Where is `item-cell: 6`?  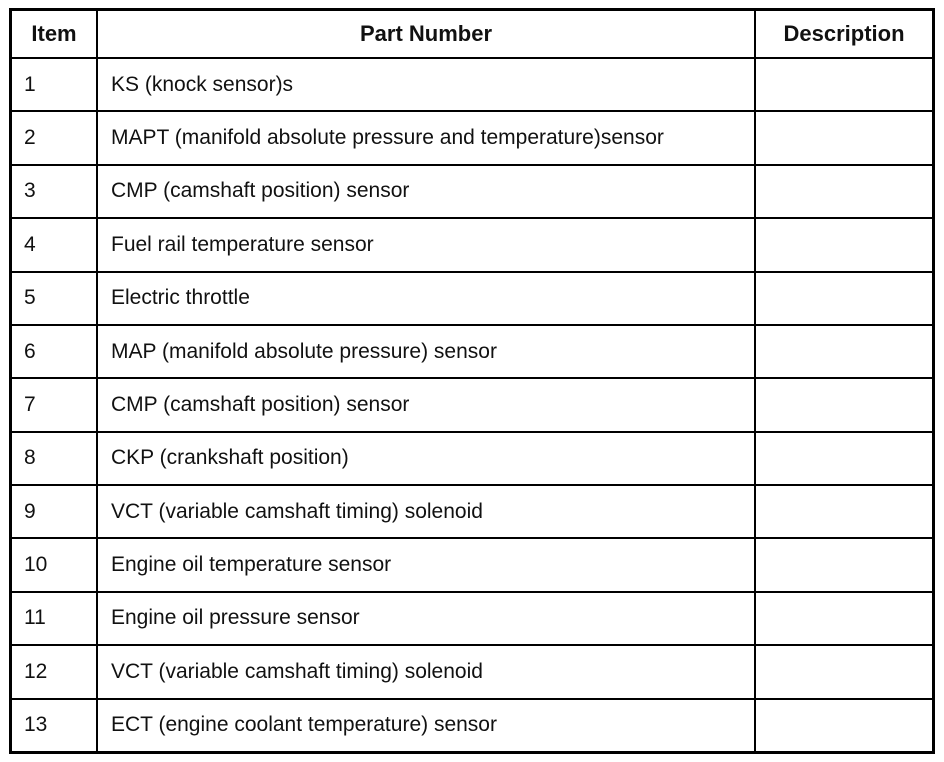 item-cell: 6 is located at coordinates (53, 351).